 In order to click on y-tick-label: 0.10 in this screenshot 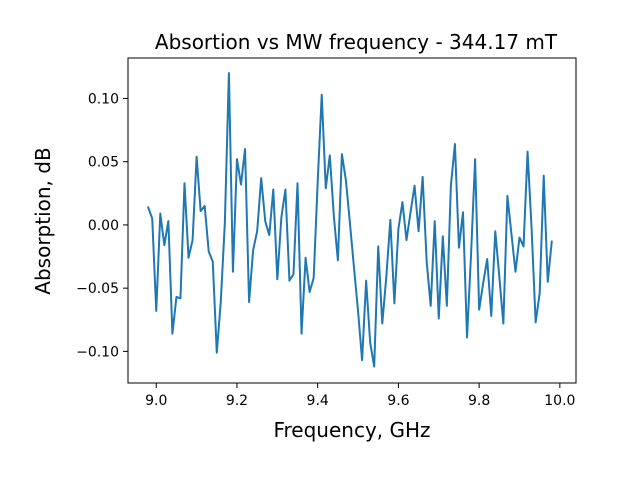, I will do `click(103, 99)`.